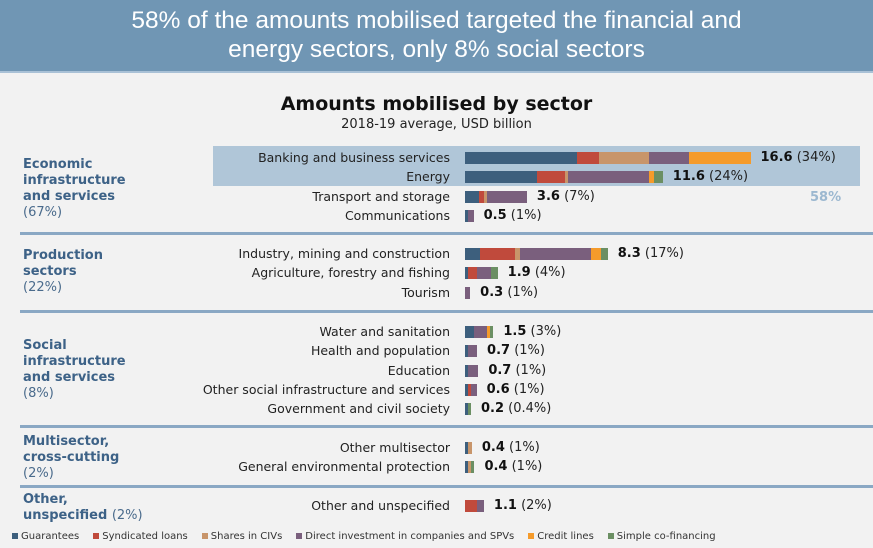 Image resolution: width=873 pixels, height=548 pixels. I want to click on legend-item: Simple co-financing, so click(661, 536).